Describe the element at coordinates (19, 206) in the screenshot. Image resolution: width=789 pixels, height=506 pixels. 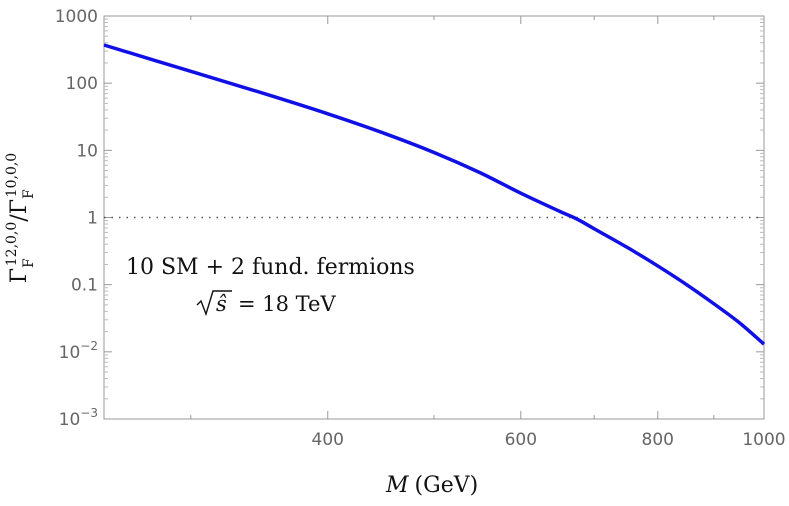
I see `y-label-gamma-den: Γ` at that location.